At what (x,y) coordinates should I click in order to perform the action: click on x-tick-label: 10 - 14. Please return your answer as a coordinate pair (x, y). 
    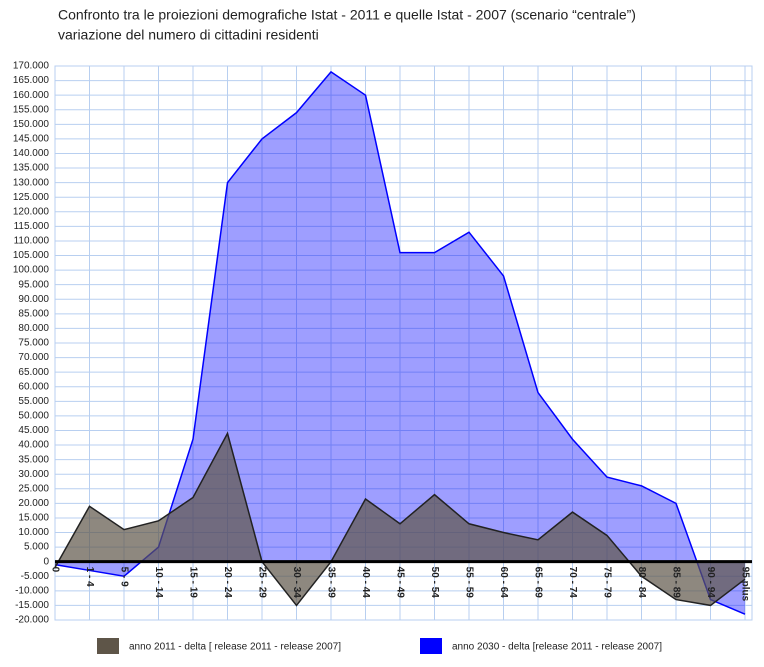
    Looking at the image, I should click on (158, 583).